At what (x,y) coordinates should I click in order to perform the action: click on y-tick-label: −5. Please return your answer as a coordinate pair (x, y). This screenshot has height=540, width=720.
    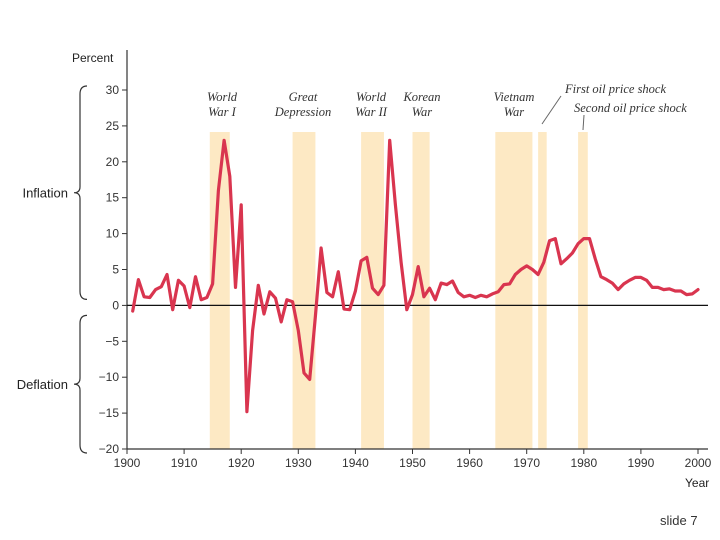
    Looking at the image, I should click on (112, 341).